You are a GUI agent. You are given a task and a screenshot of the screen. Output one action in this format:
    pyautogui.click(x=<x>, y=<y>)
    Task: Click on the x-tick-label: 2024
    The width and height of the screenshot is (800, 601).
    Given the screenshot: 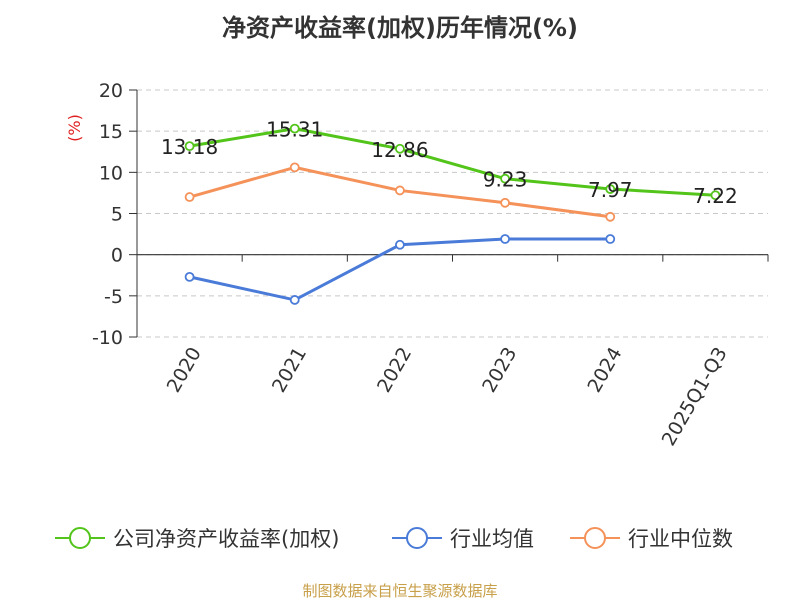 What is the action you would take?
    pyautogui.click(x=604, y=370)
    